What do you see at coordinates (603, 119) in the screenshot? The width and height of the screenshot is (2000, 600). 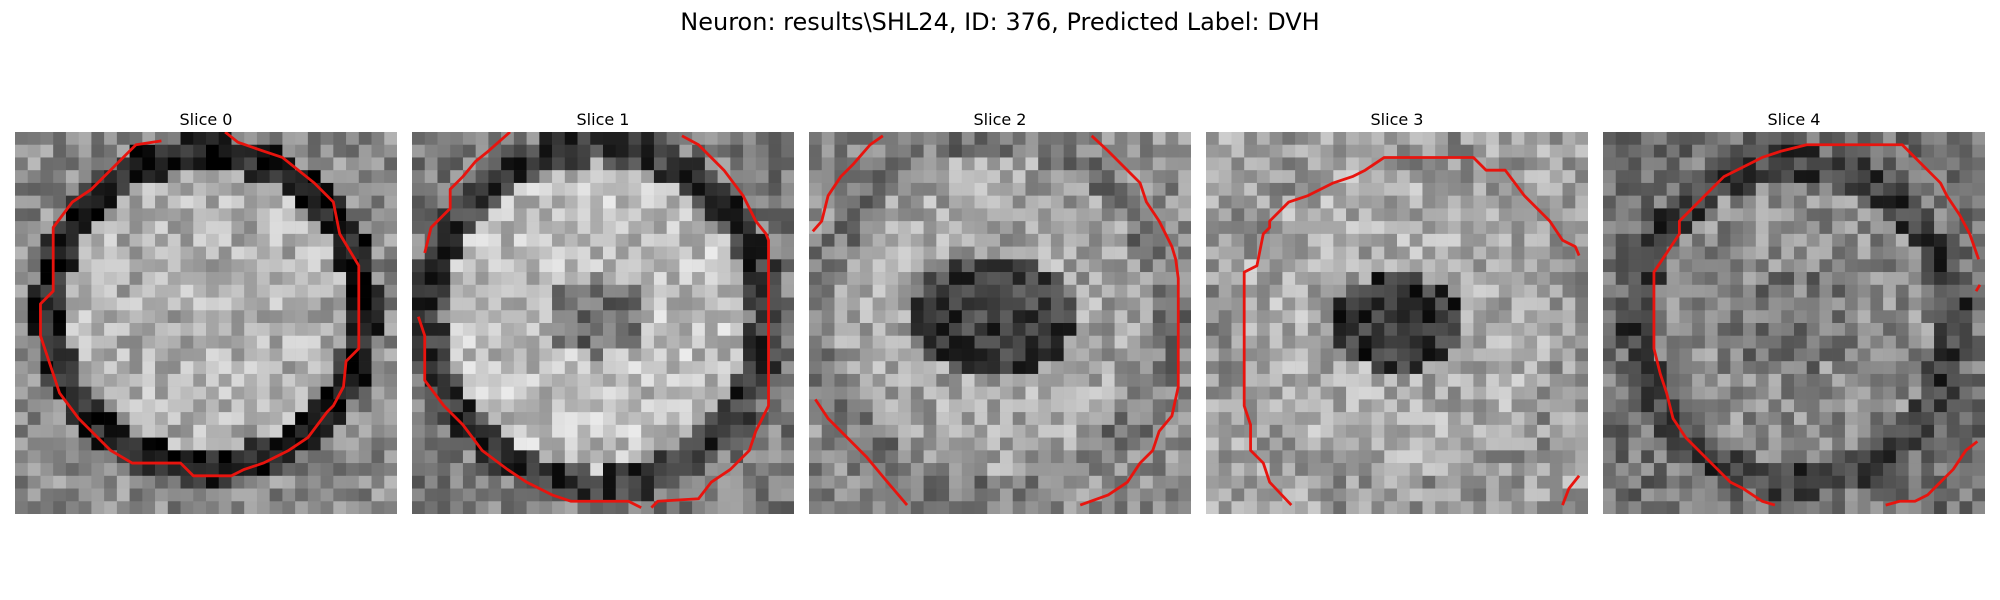 I see `slice-title: Slice 1` at bounding box center [603, 119].